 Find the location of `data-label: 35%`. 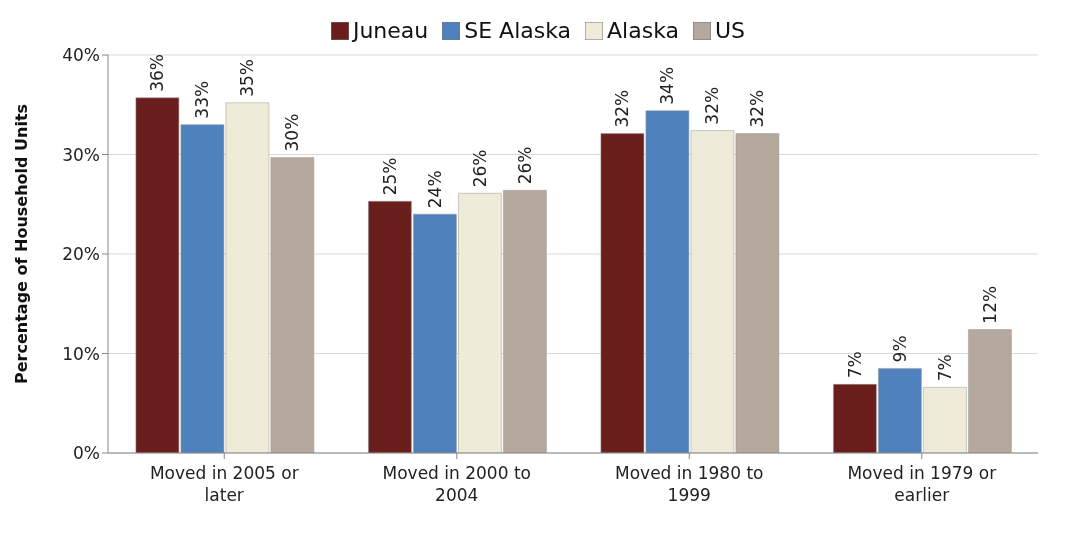

data-label: 35% is located at coordinates (247, 77).